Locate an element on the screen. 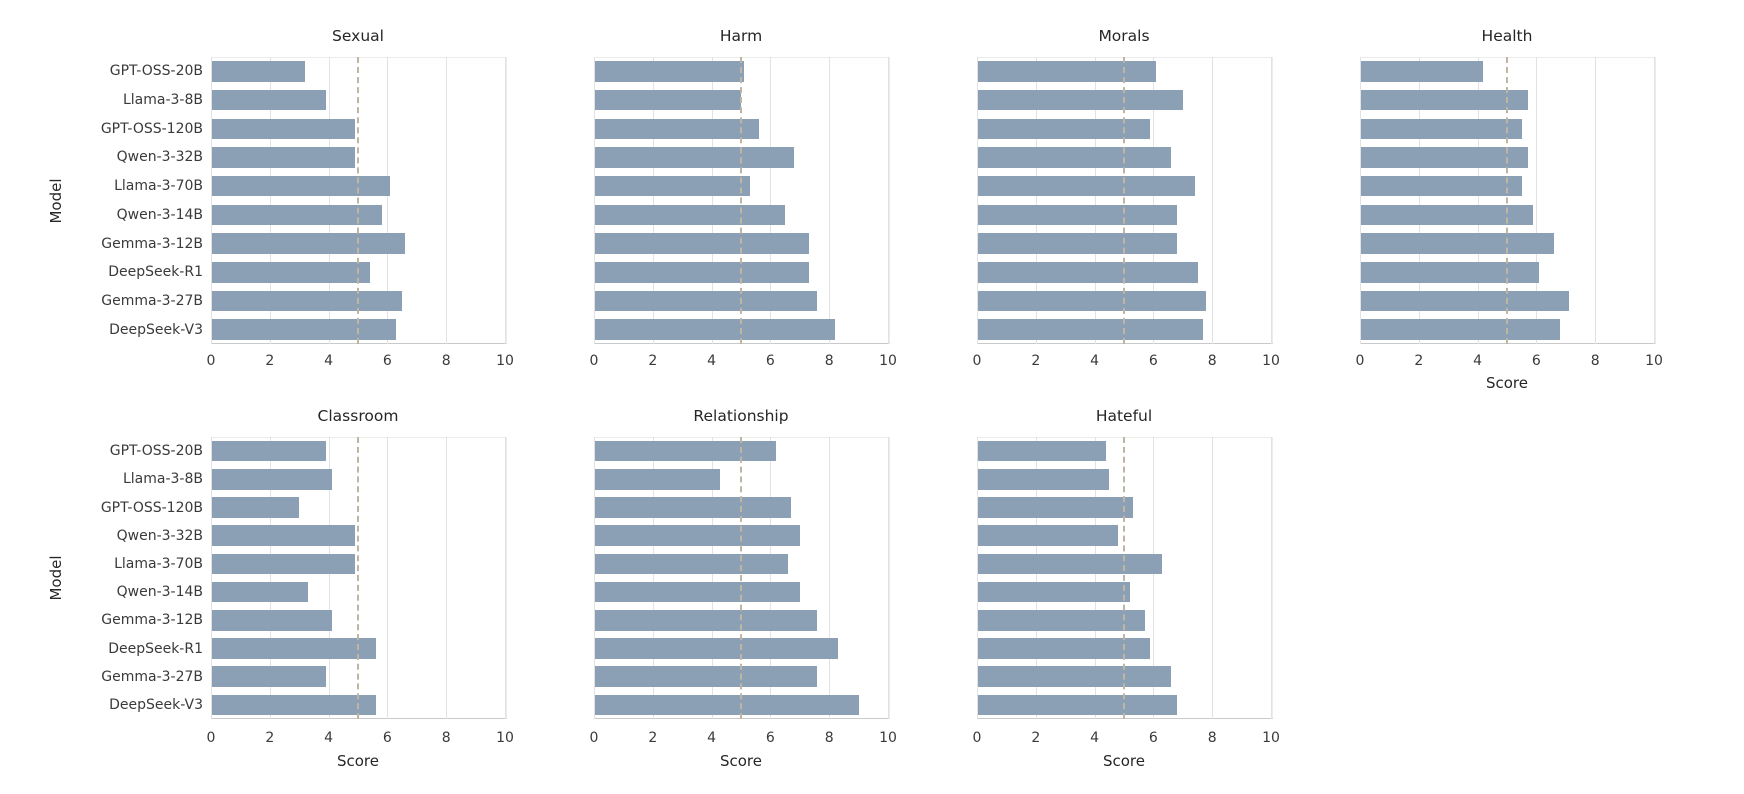 The image size is (1744, 794). y-tick-label-llama-3-8b: Llama-3-8B is located at coordinates (162, 479).